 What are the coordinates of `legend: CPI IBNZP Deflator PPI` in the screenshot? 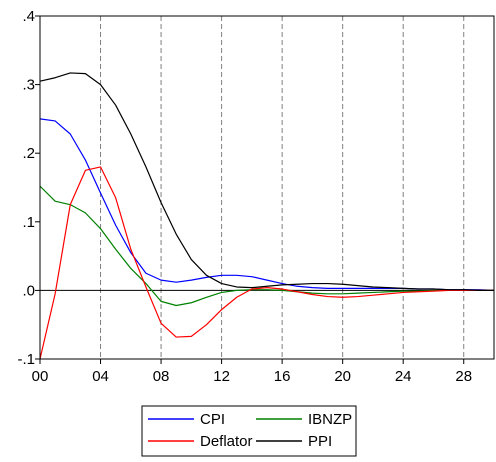 It's located at (249, 431).